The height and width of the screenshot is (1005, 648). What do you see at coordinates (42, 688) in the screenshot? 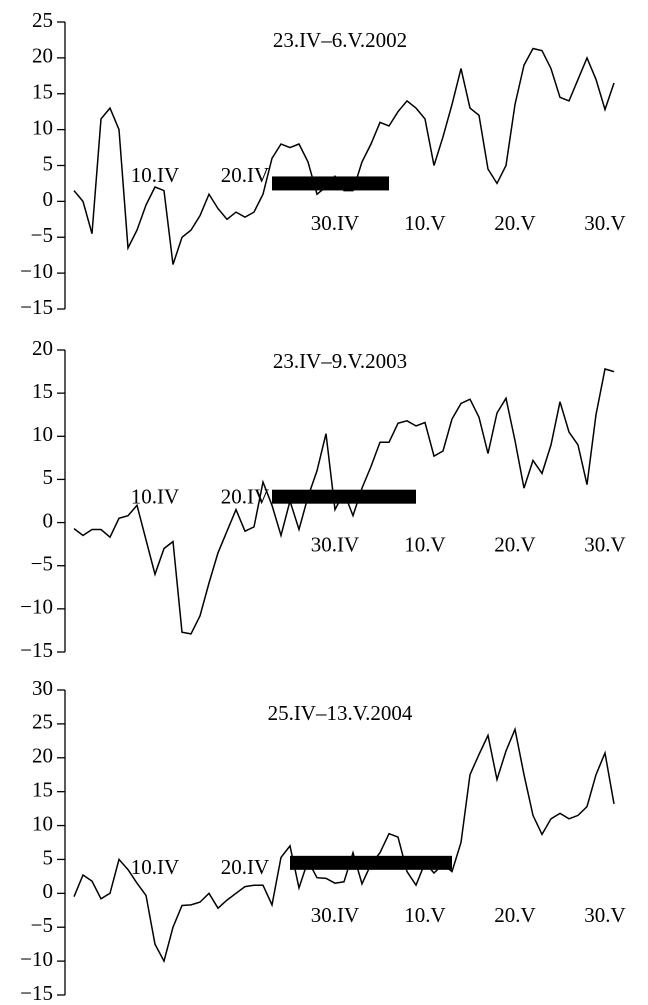
I see `y-tick-label: 30` at bounding box center [42, 688].